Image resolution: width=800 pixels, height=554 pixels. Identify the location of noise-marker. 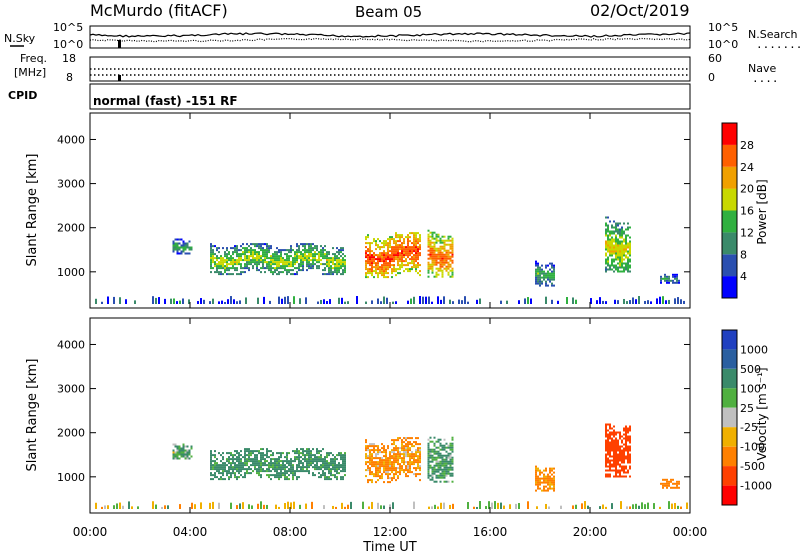
(119, 44).